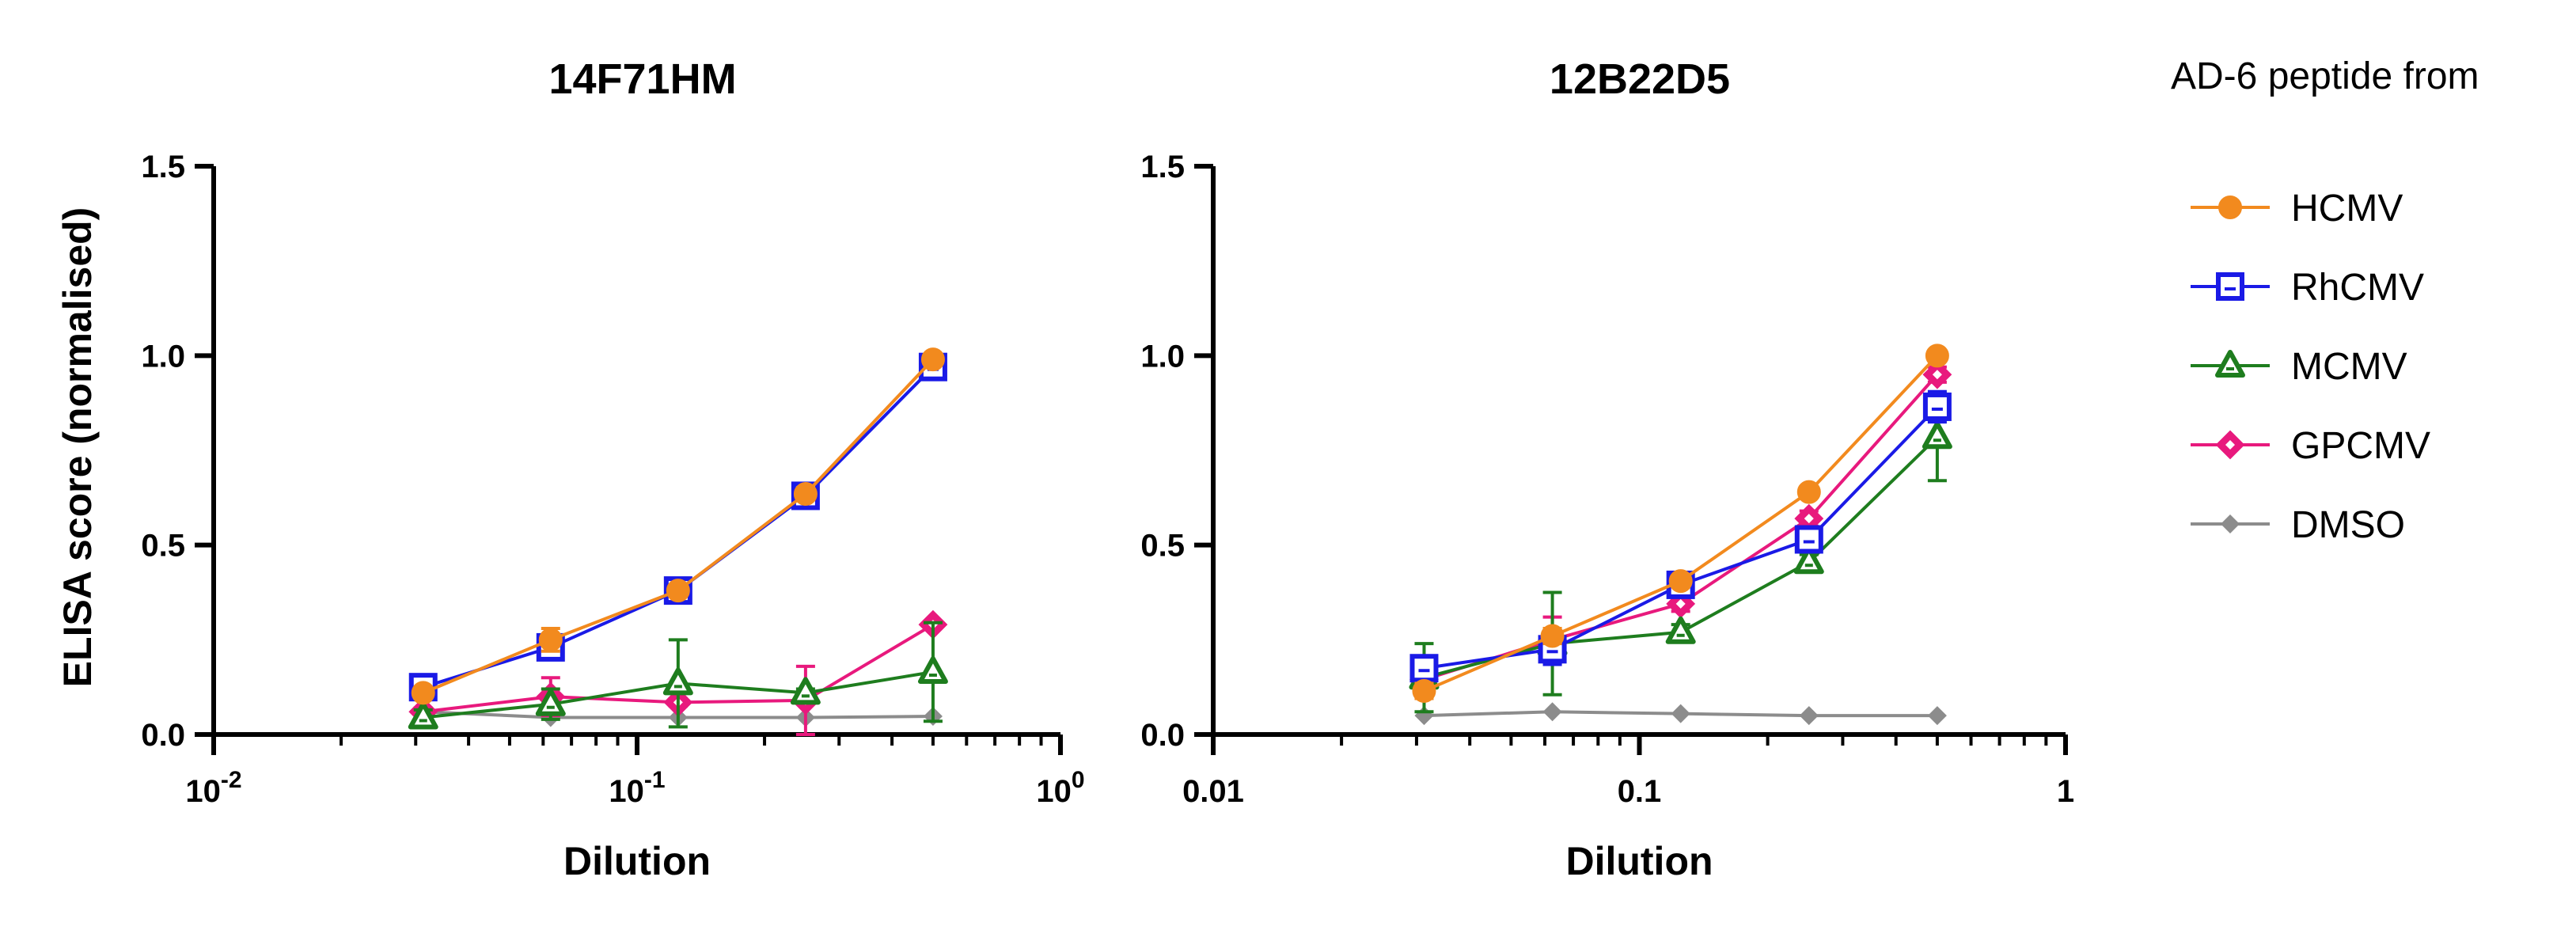 The width and height of the screenshot is (2576, 930). I want to click on legend-item-gpcmv: GPCMV, so click(2310, 446).